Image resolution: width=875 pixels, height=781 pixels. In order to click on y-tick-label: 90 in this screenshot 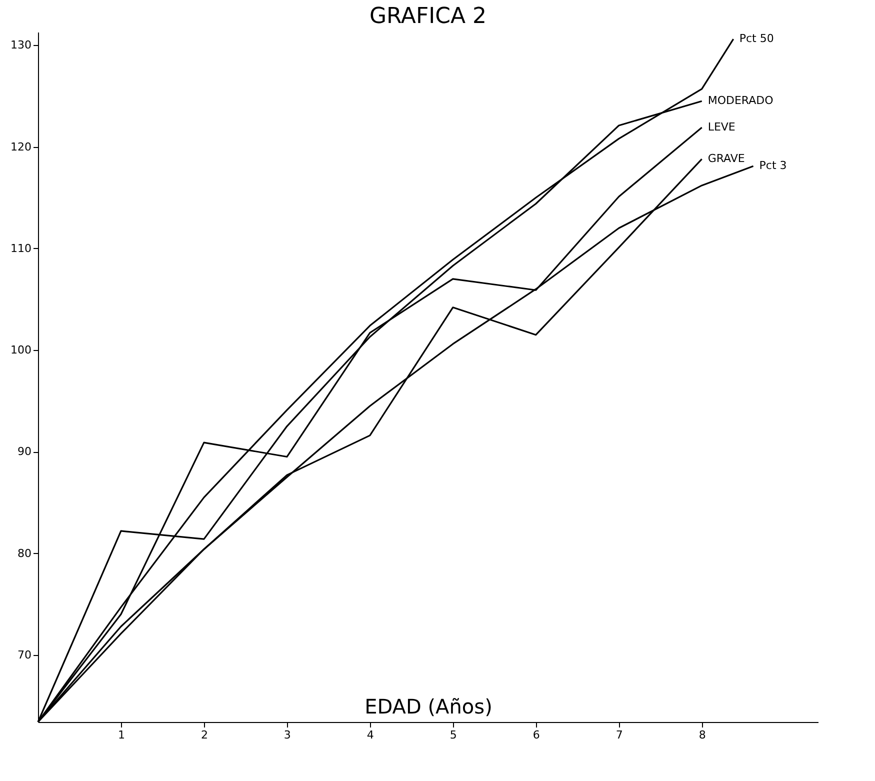, I will do `click(25, 451)`.